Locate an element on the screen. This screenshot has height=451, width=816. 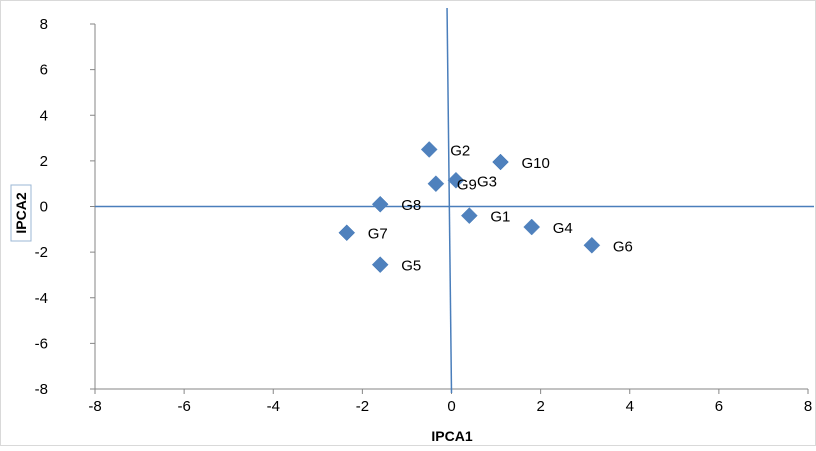
data-point-g10 is located at coordinates (500, 162).